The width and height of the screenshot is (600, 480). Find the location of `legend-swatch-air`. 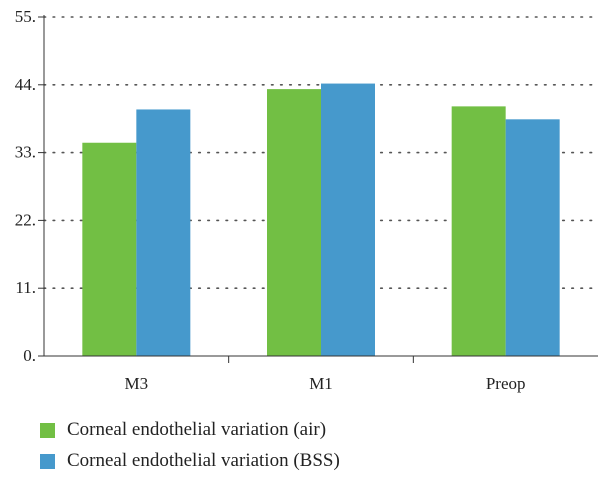

legend-swatch-air is located at coordinates (47, 430).